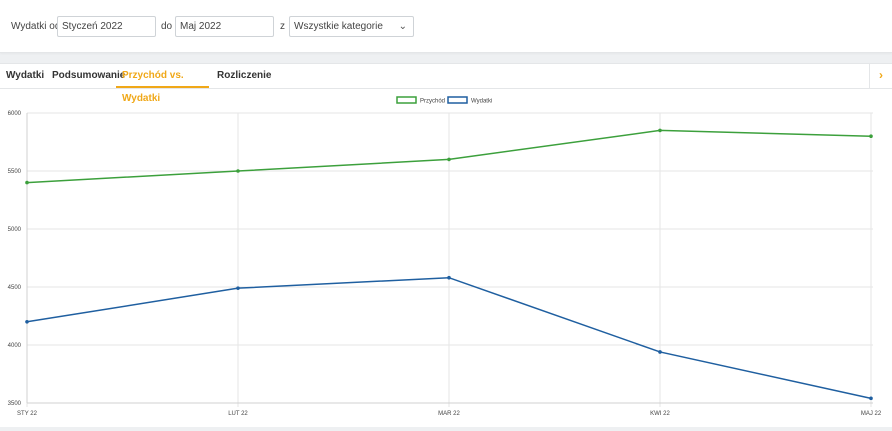 Image resolution: width=892 pixels, height=431 pixels. Describe the element at coordinates (15, 172) in the screenshot. I see `y-tick-label: 5500` at that location.